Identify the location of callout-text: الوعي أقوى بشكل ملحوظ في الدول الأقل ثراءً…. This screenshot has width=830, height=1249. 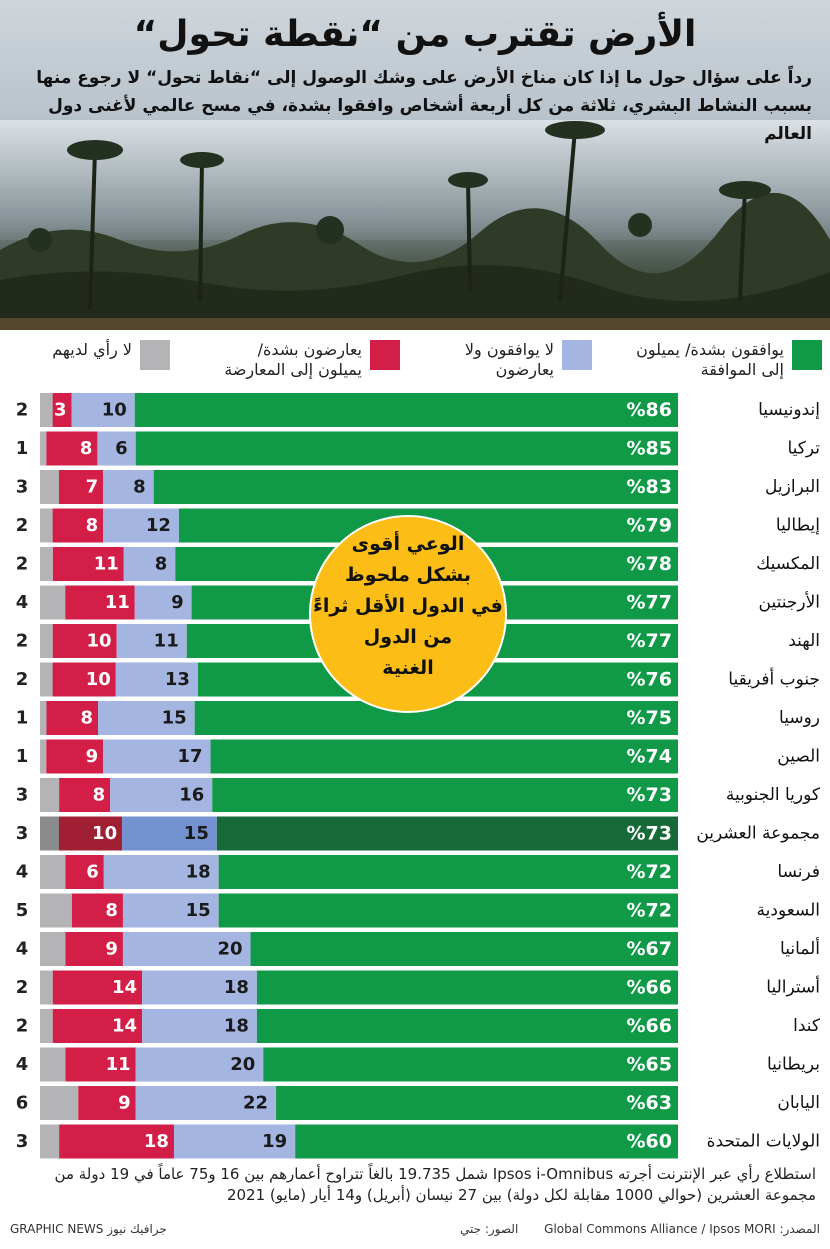
(408, 605).